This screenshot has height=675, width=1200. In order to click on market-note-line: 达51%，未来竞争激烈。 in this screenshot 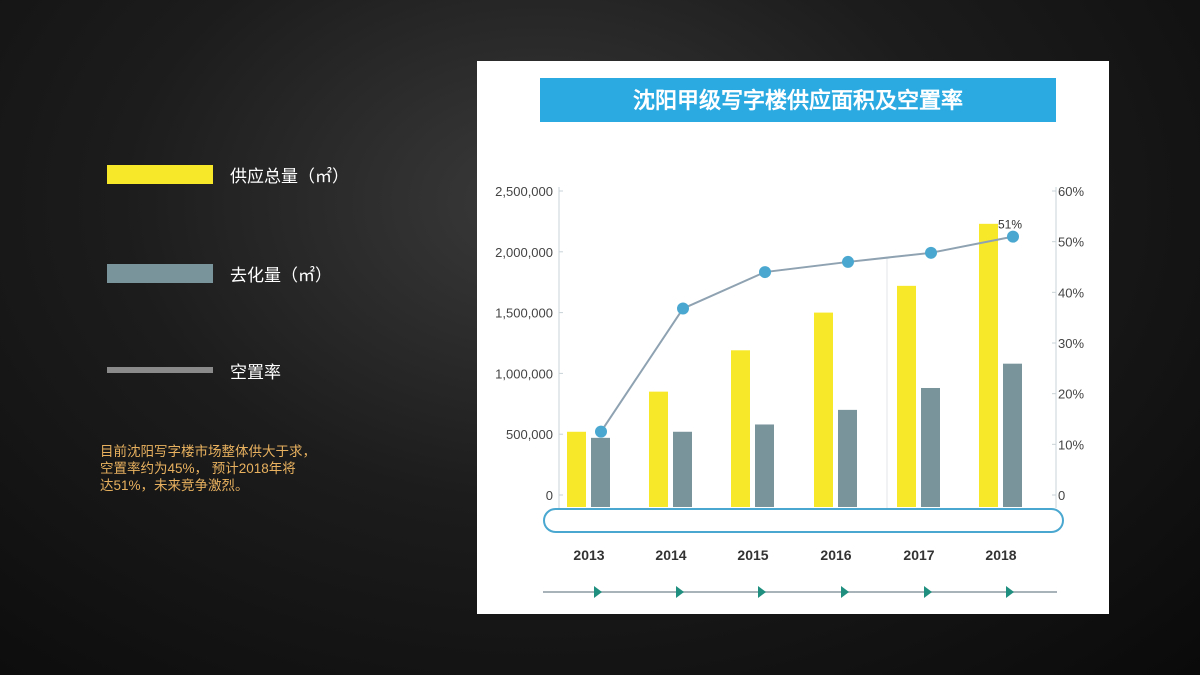, I will do `click(174, 485)`.